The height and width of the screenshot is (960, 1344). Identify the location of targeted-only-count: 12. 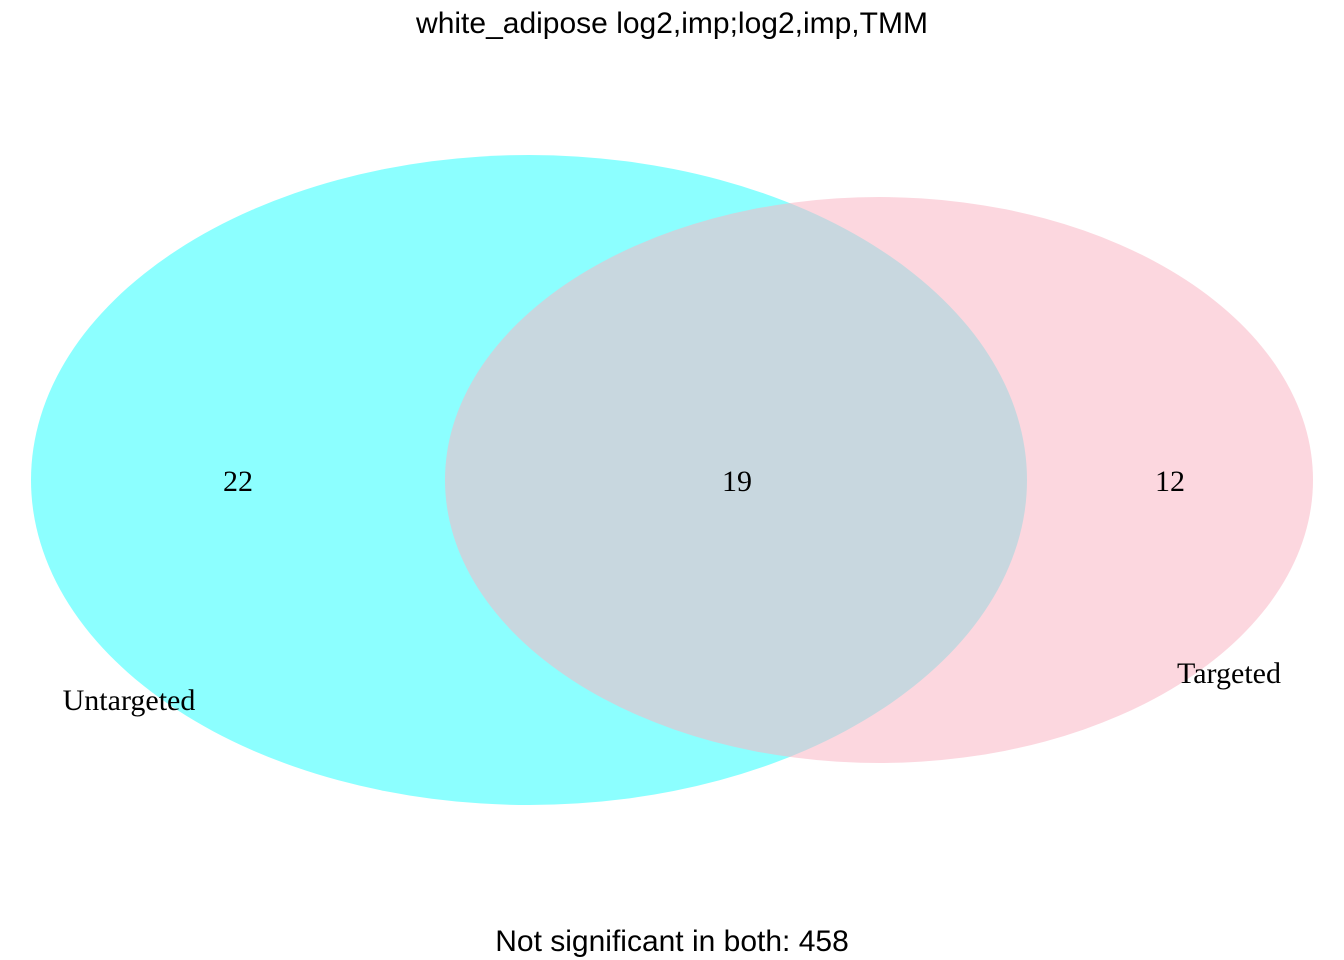
(1170, 481).